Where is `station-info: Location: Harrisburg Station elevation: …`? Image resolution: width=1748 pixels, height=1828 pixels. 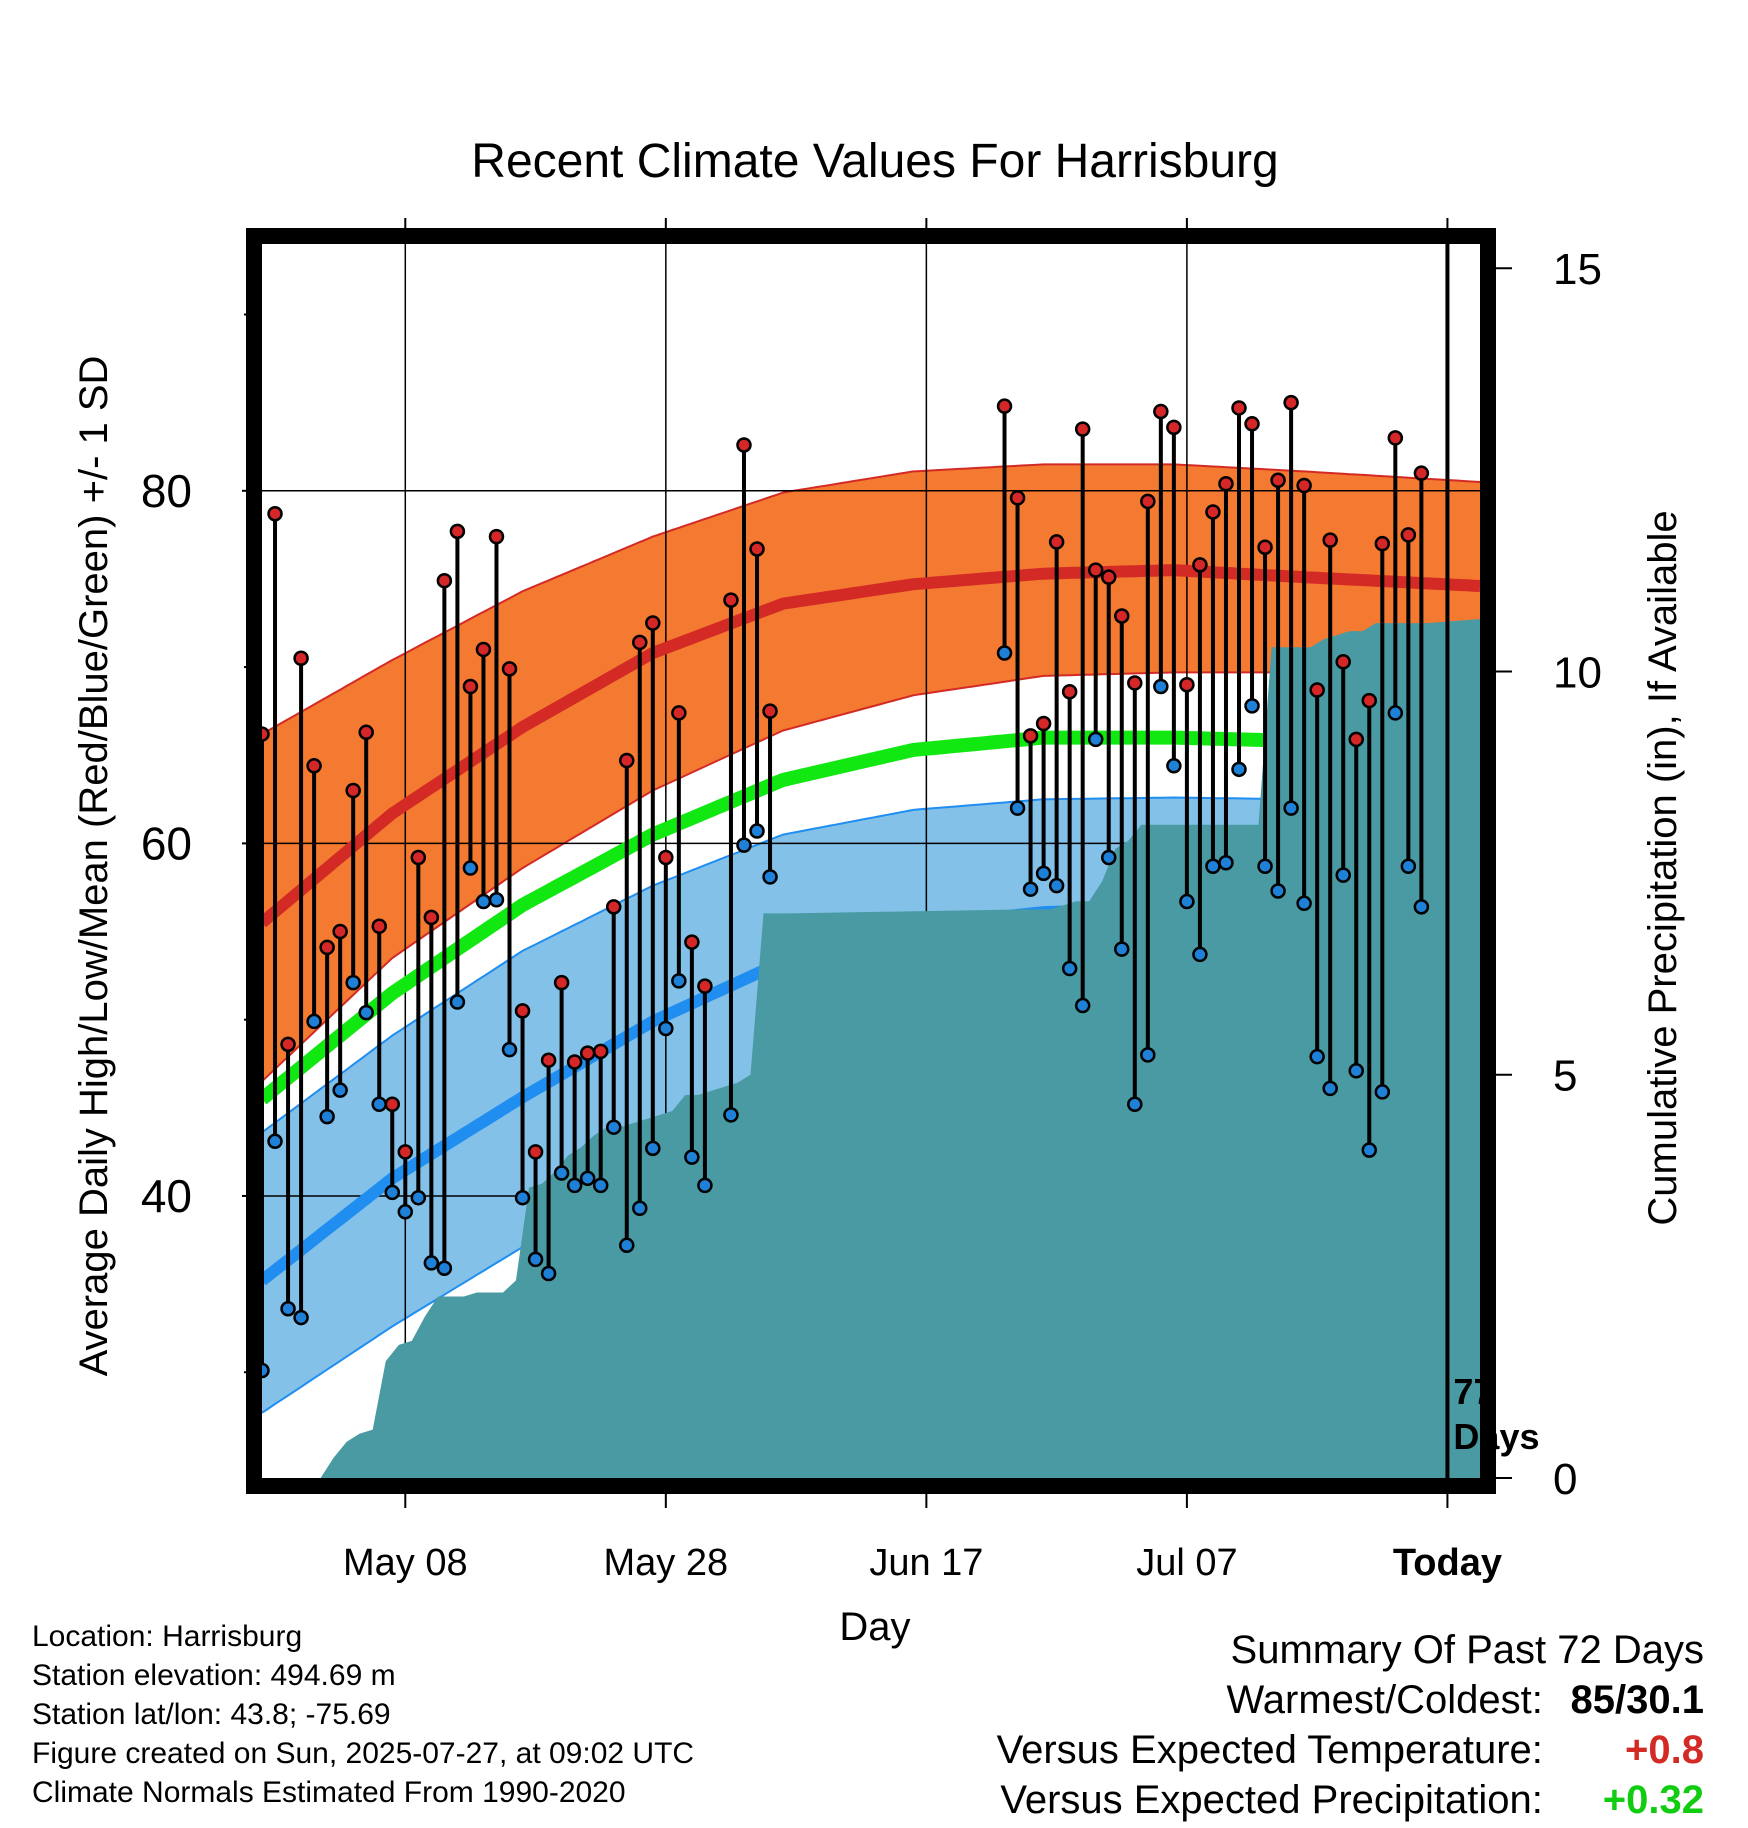 station-info: Location: Harrisburg Station elevation: … is located at coordinates (363, 1714).